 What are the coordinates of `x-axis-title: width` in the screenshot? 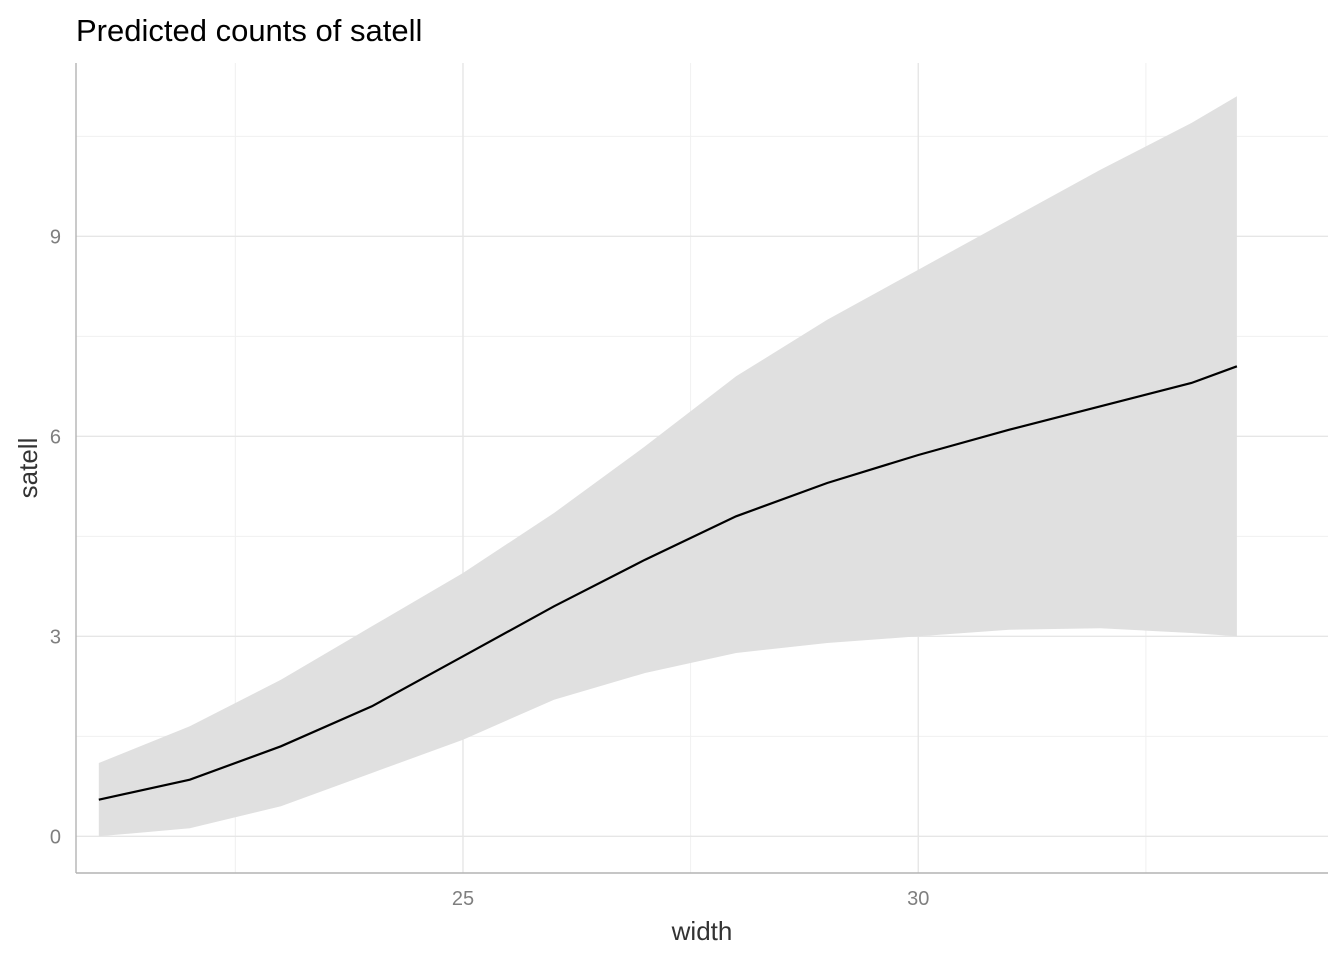 It's located at (702, 931).